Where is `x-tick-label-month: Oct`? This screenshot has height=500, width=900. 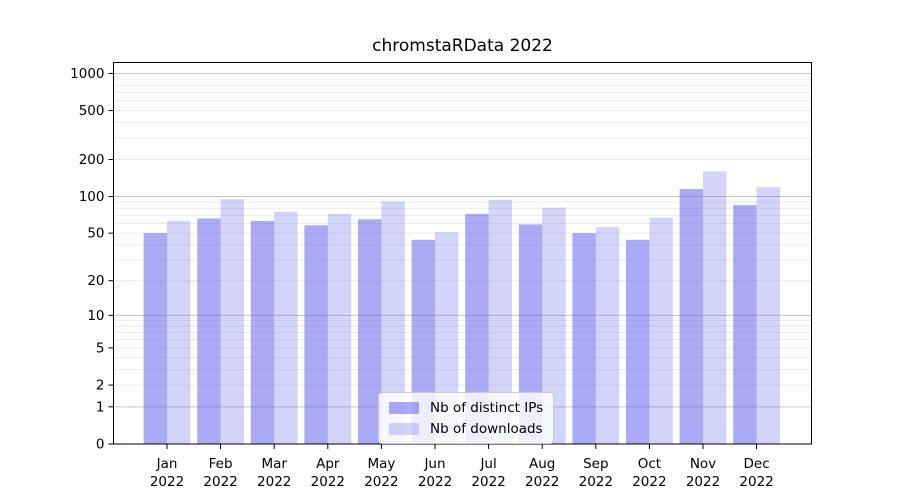
x-tick-label-month: Oct is located at coordinates (649, 464).